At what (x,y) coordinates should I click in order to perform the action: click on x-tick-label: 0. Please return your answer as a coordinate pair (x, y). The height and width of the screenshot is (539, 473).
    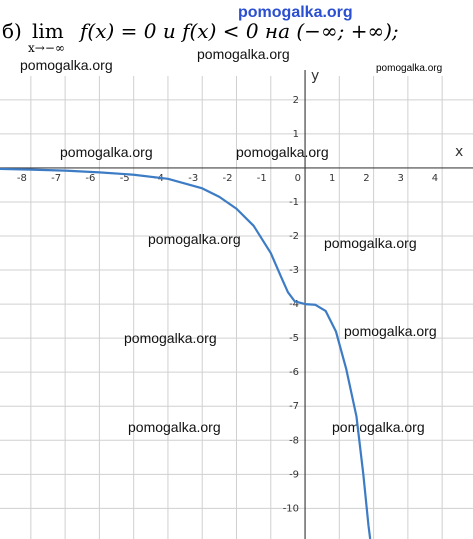
    Looking at the image, I should click on (298, 178).